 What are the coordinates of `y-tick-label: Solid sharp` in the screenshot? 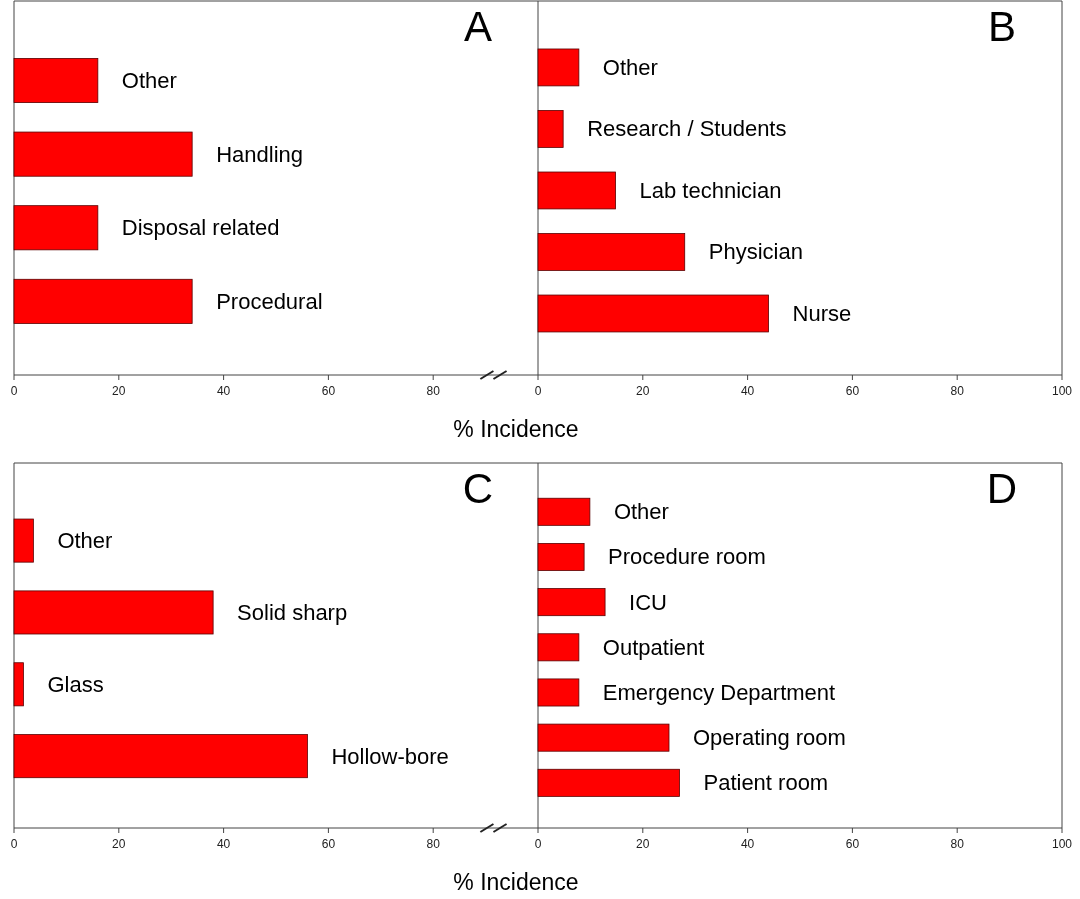 It's located at (292, 612).